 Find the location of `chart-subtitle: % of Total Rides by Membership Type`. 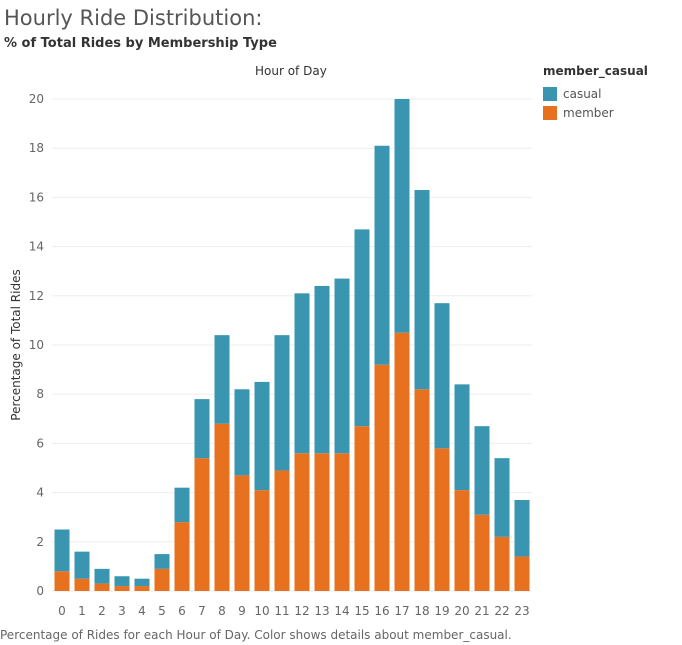

chart-subtitle: % of Total Rides by Membership Type is located at coordinates (140, 43).